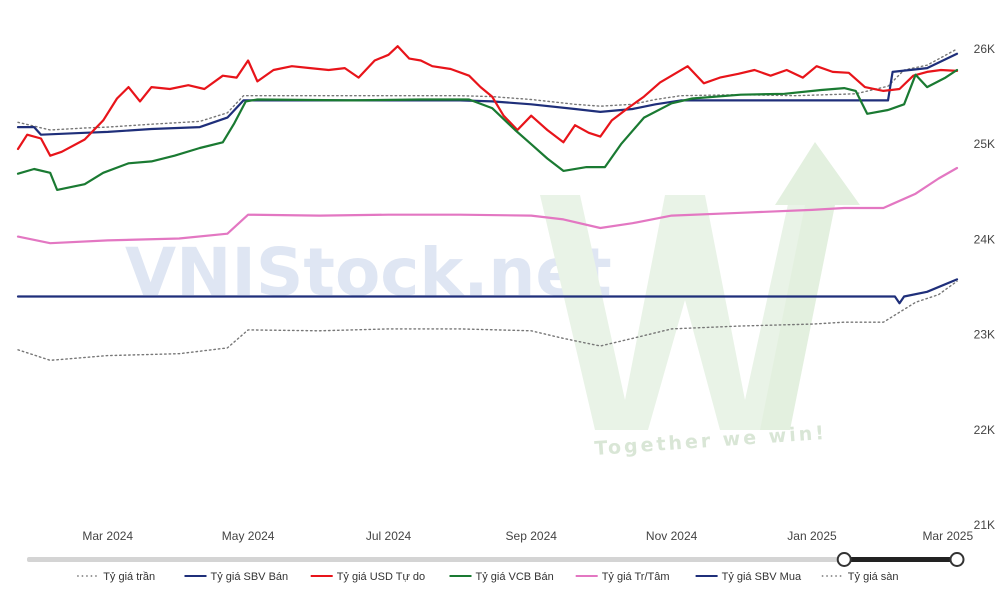 This screenshot has height=603, width=1000. Describe the element at coordinates (129, 577) in the screenshot. I see `legend-label: Tỷ giá trần` at that location.